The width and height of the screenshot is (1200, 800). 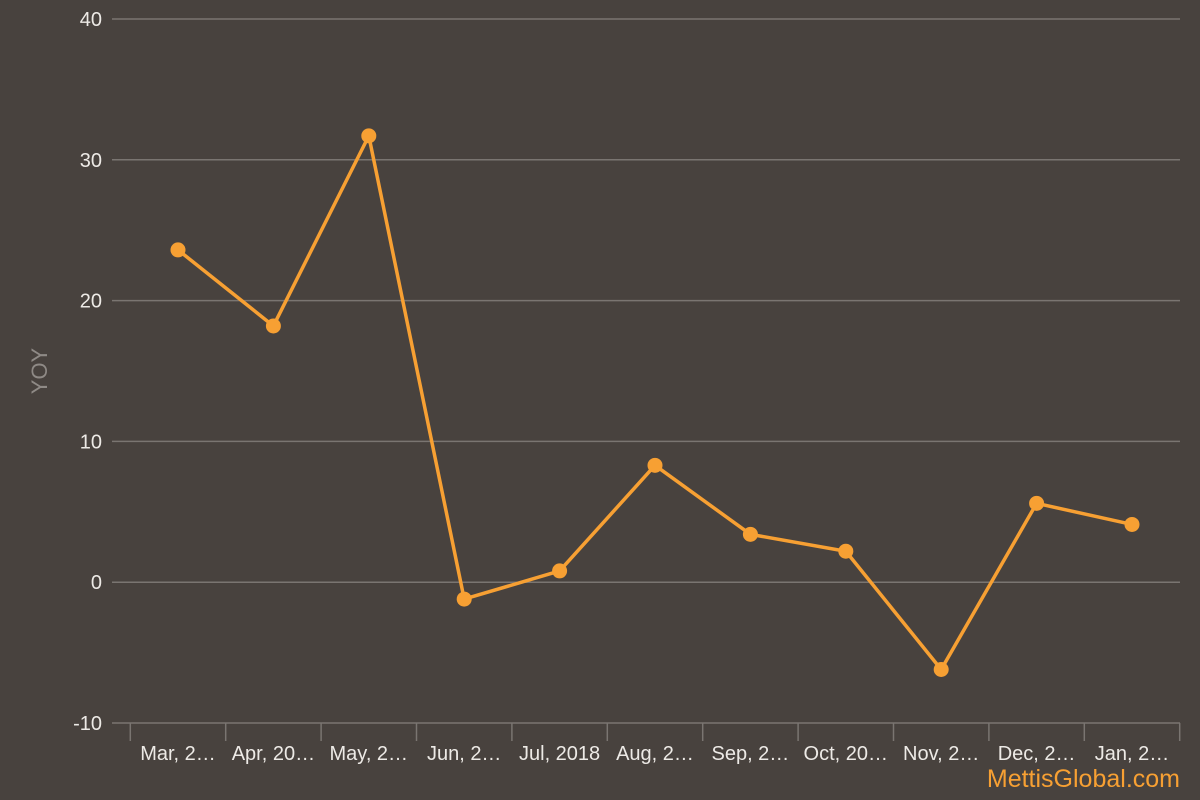 I want to click on y-tick-label-1: 0, so click(x=96, y=583).